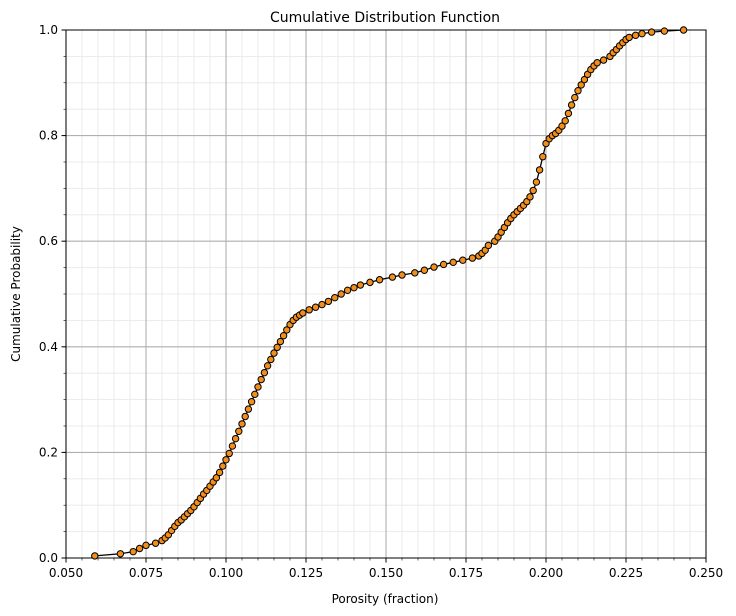 Image resolution: width=736 pixels, height=616 pixels. I want to click on x-tick-label: 0.250, so click(706, 573).